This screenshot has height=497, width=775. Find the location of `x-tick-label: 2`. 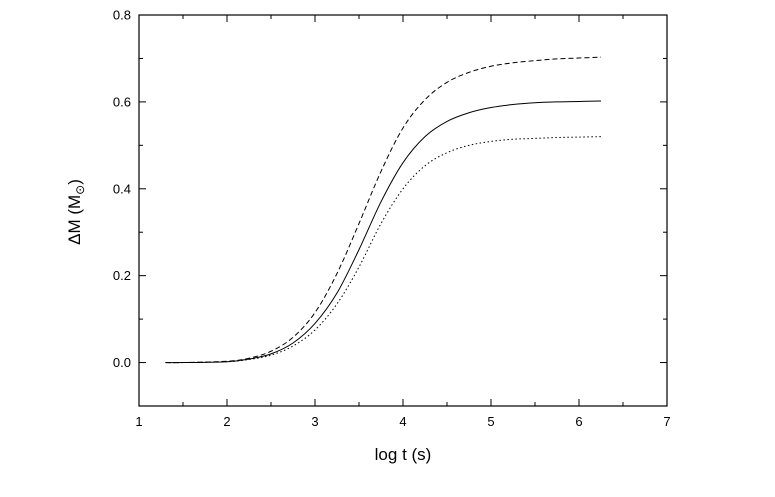

x-tick-label: 2 is located at coordinates (226, 421).